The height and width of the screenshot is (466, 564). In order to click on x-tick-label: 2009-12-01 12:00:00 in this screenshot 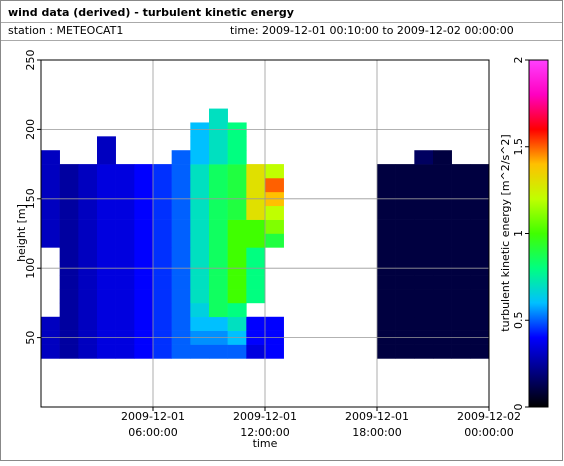, I will do `click(265, 424)`.